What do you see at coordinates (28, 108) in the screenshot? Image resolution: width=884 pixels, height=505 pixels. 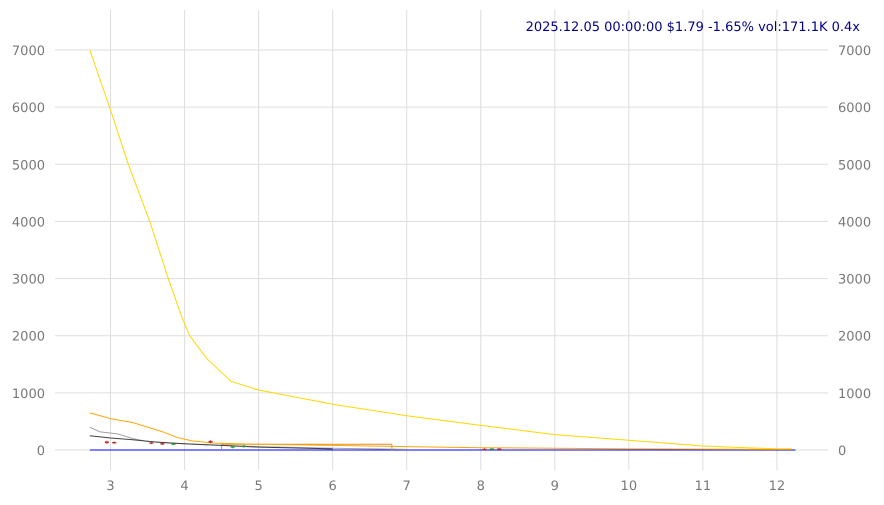 I see `y-tick-label: 6000` at bounding box center [28, 108].